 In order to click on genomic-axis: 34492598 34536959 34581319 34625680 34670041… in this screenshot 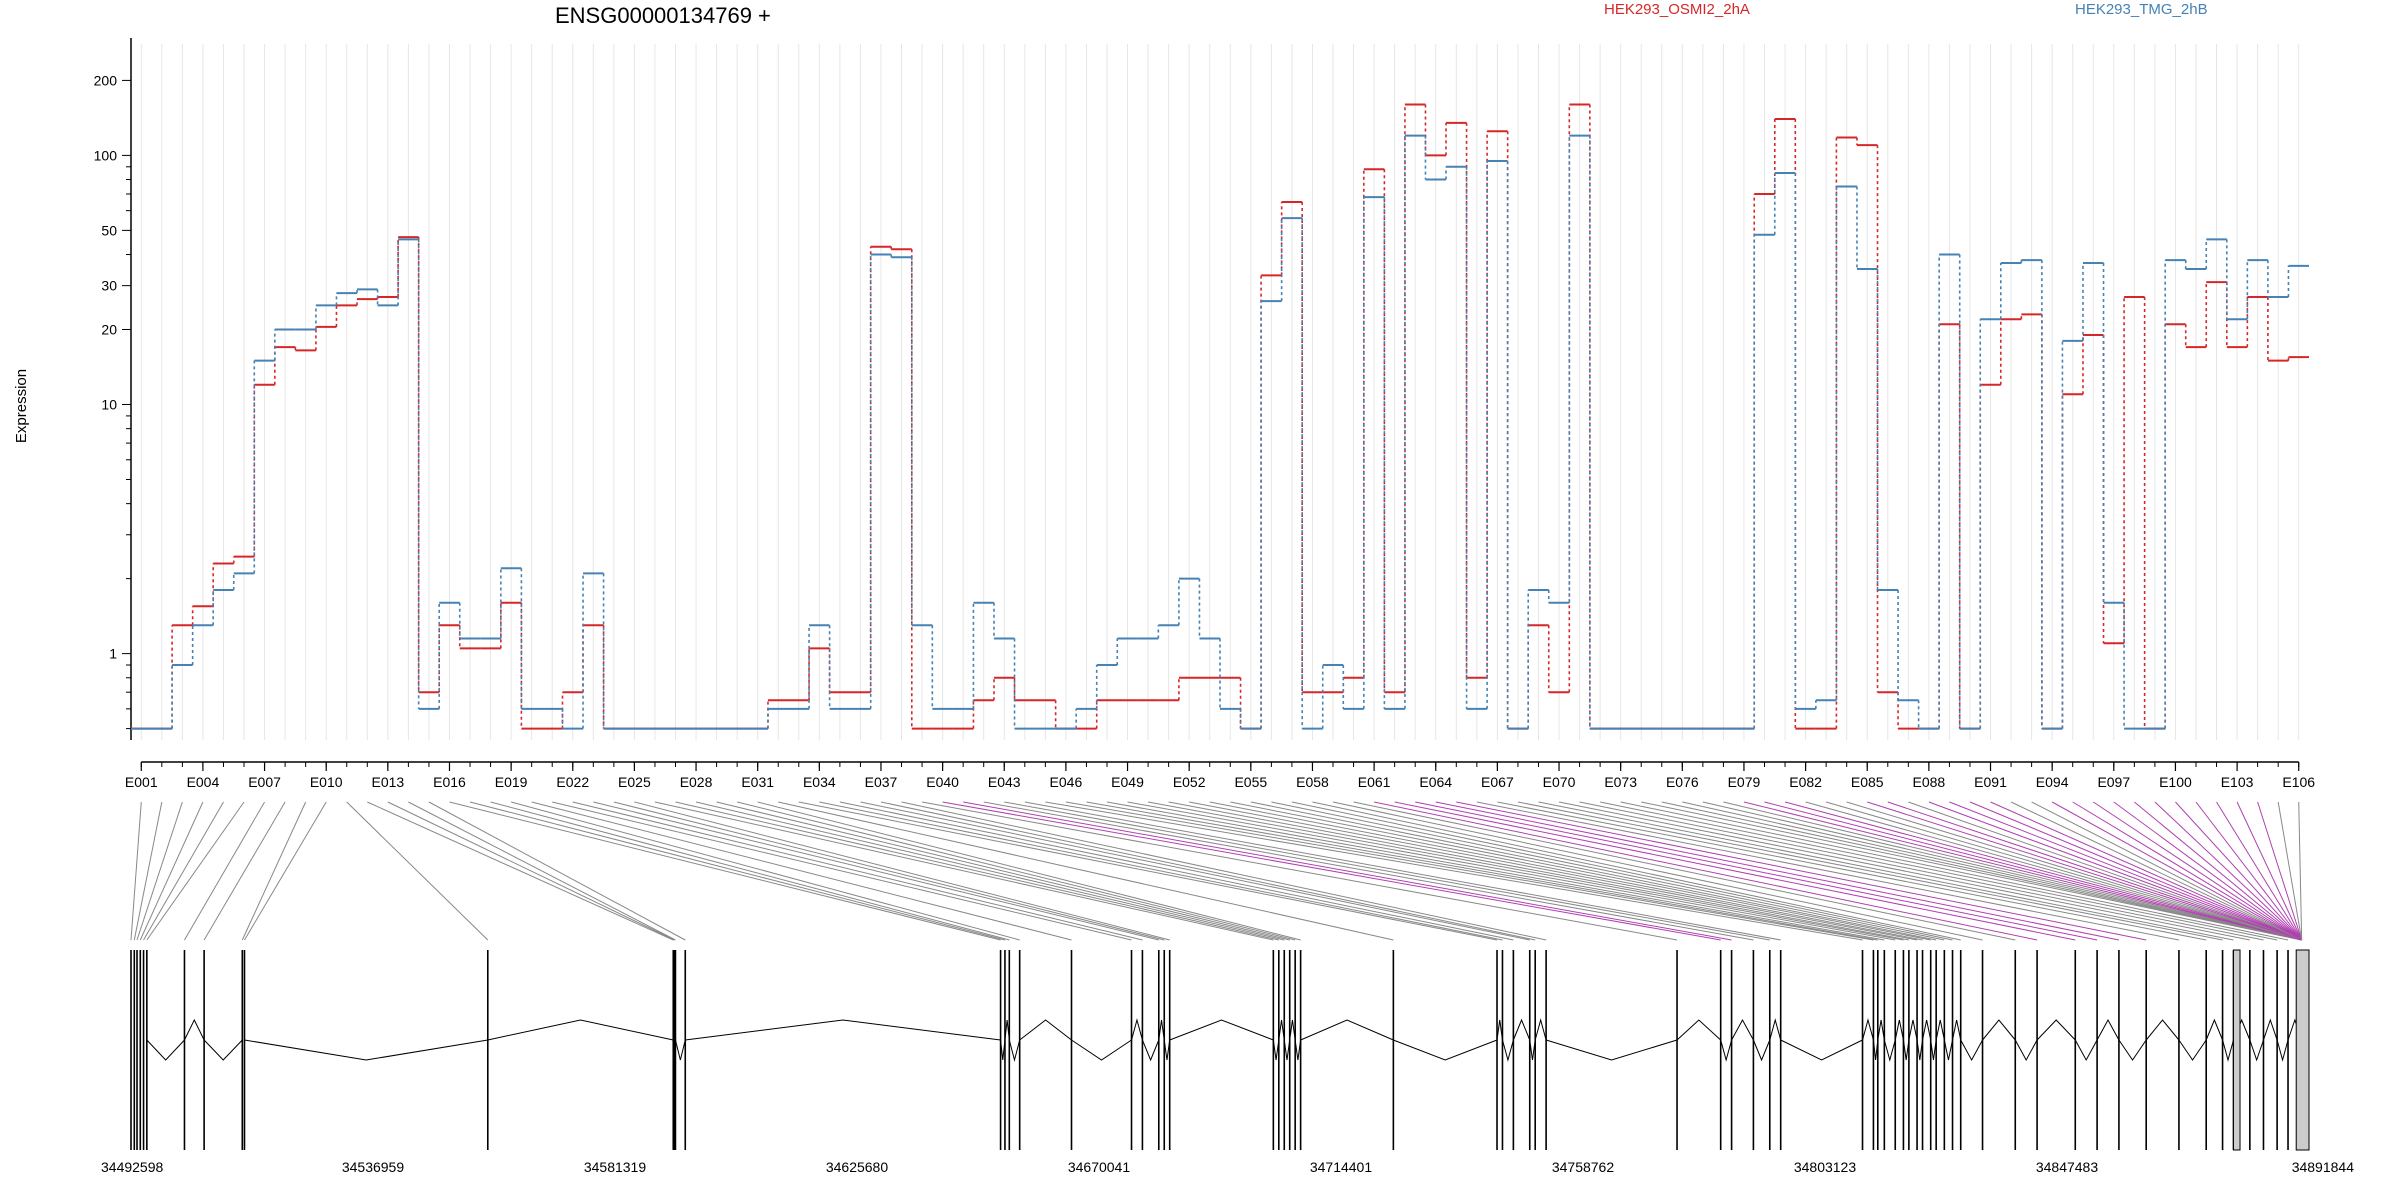, I will do `click(1227, 1167)`.